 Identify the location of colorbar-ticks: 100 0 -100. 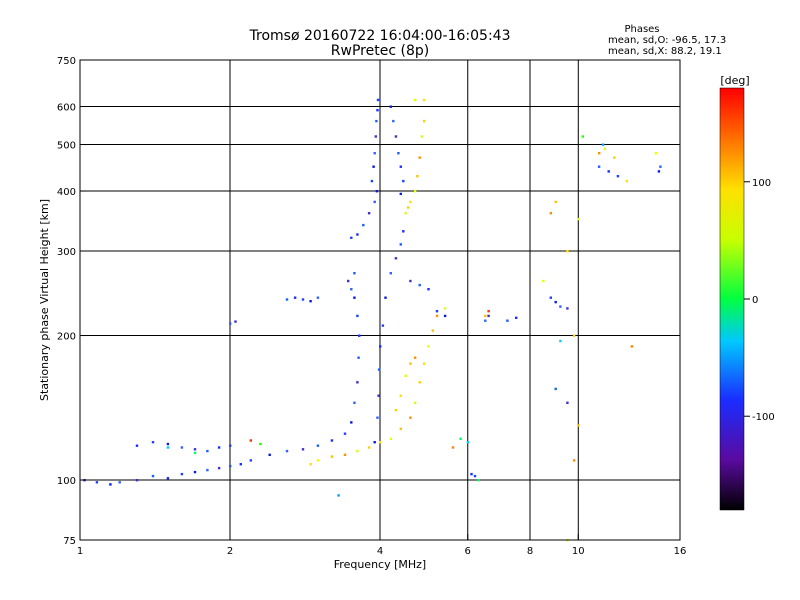
(759, 300).